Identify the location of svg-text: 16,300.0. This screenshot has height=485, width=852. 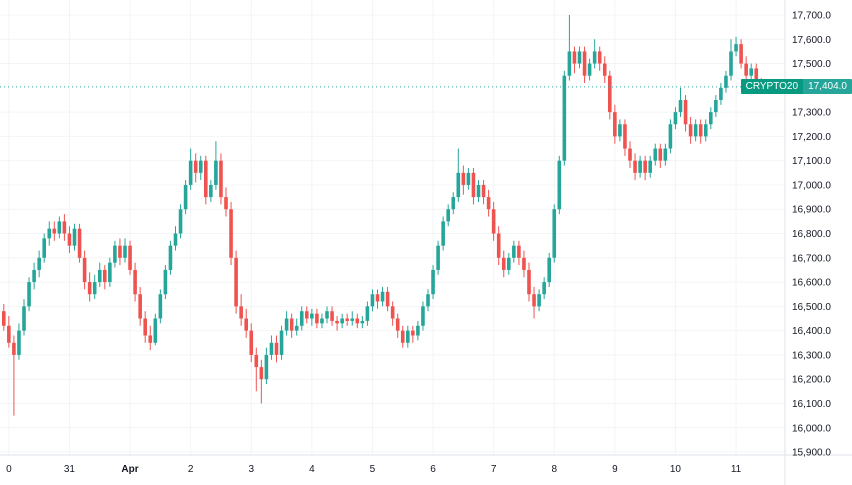
(811, 355).